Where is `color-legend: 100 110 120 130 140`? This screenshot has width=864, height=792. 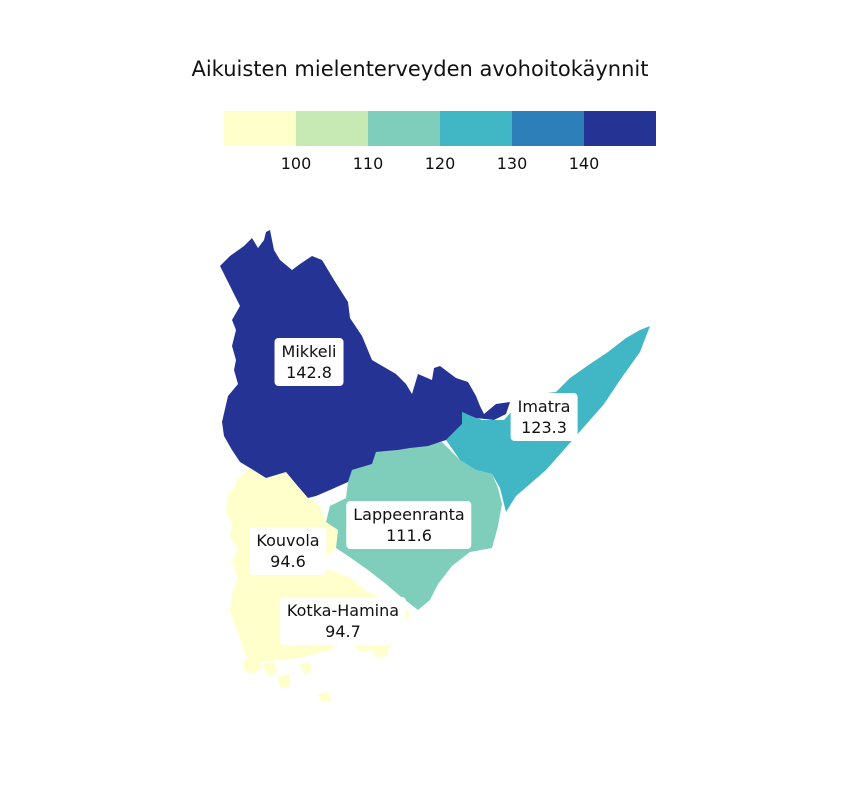 color-legend: 100 110 120 130 140 is located at coordinates (440, 142).